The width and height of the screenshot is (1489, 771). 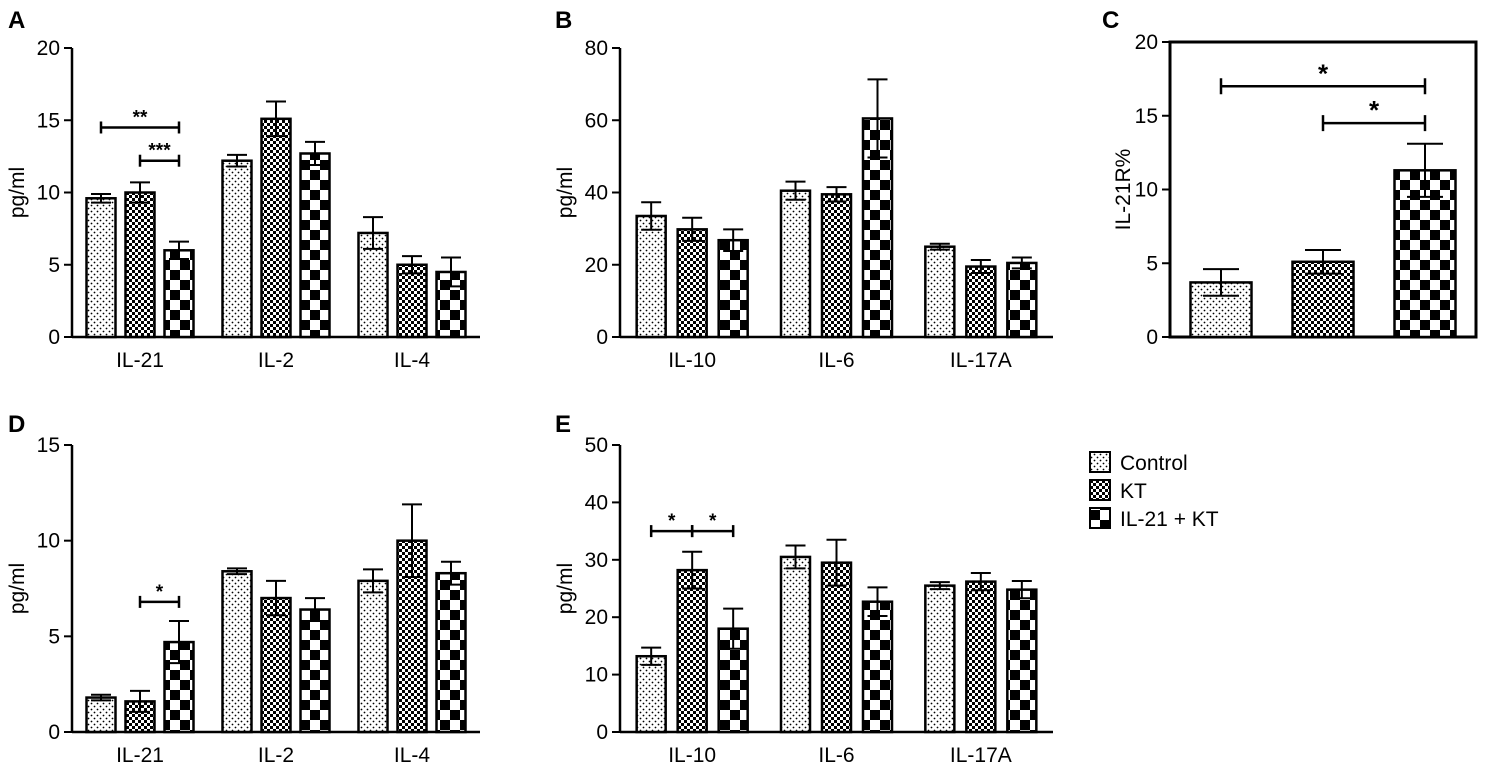 I want to click on y-tick-label: 60, so click(x=596, y=120).